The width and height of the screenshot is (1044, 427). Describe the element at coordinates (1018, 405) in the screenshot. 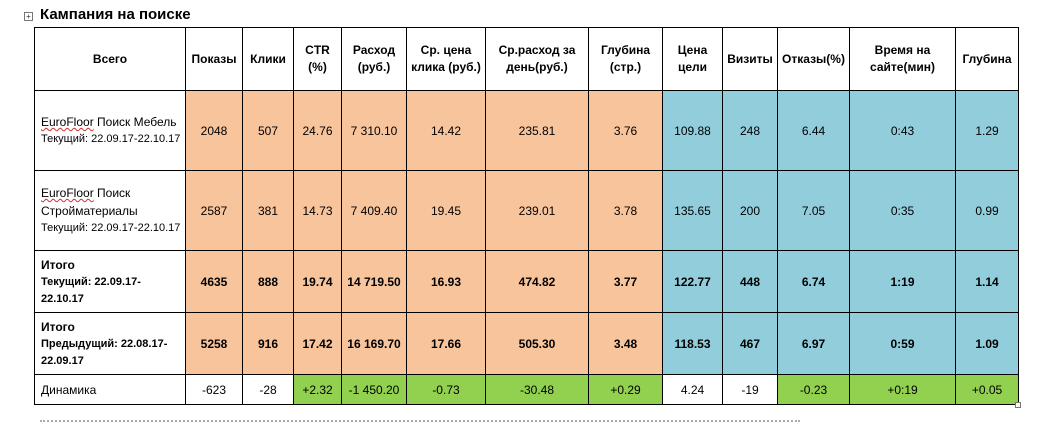

I see `table-resize-handle-icon` at that location.